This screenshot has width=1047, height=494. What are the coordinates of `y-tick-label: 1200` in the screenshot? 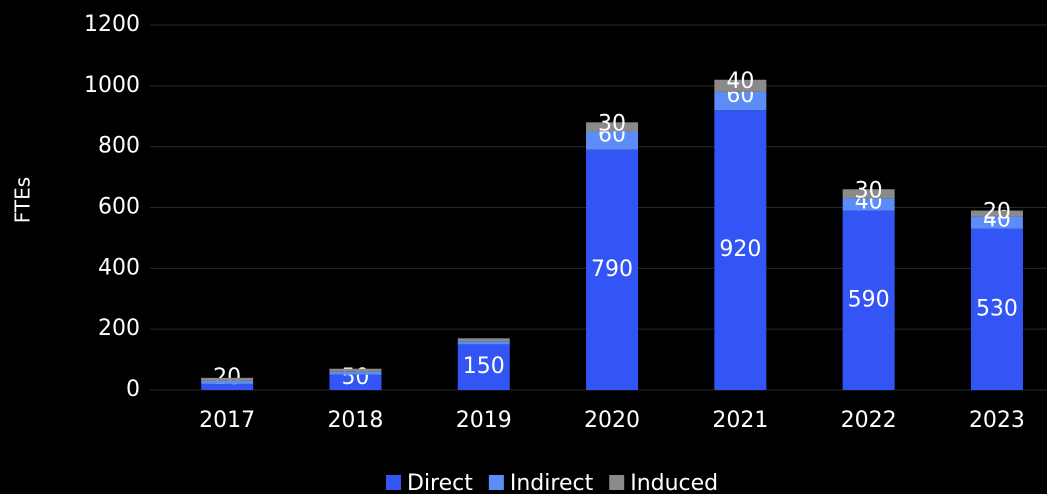 It's located at (112, 24).